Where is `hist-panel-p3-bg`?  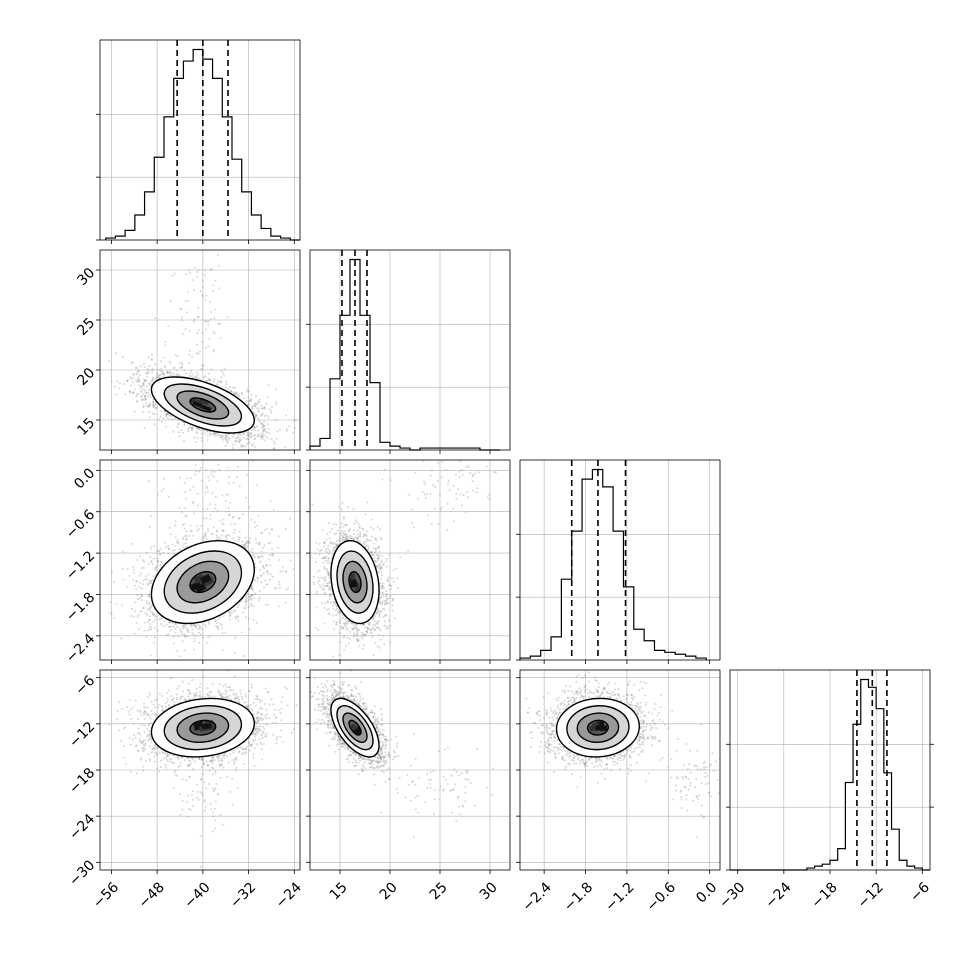 hist-panel-p3-bg is located at coordinates (620, 560).